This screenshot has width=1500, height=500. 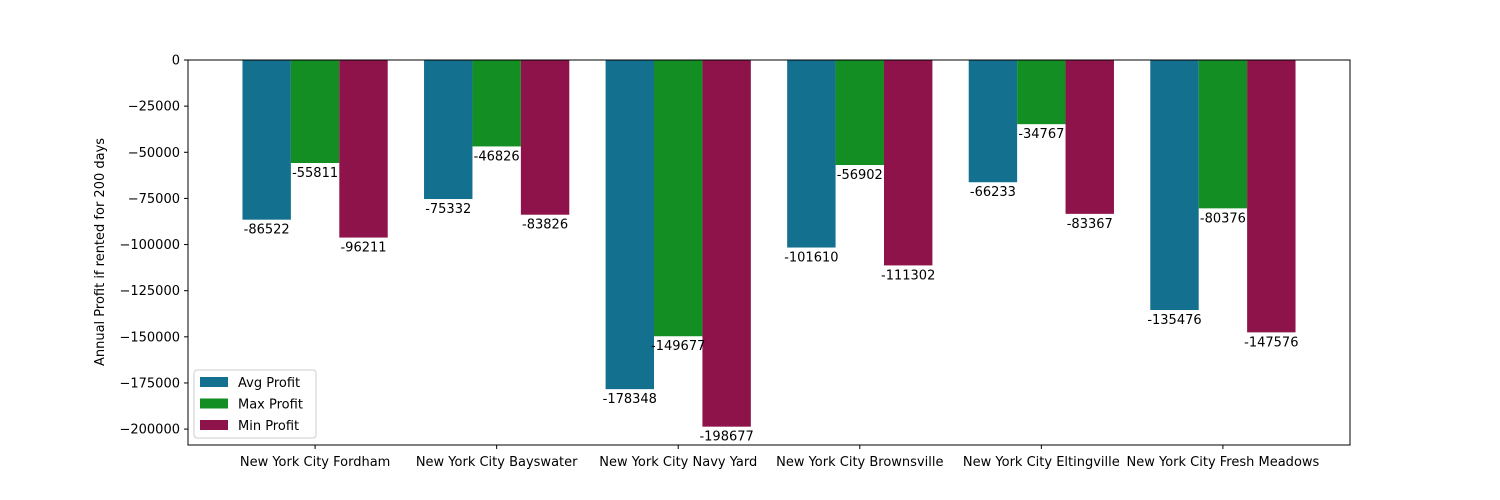 What do you see at coordinates (1271, 342) in the screenshot?
I see `data-label-3-6: -147576` at bounding box center [1271, 342].